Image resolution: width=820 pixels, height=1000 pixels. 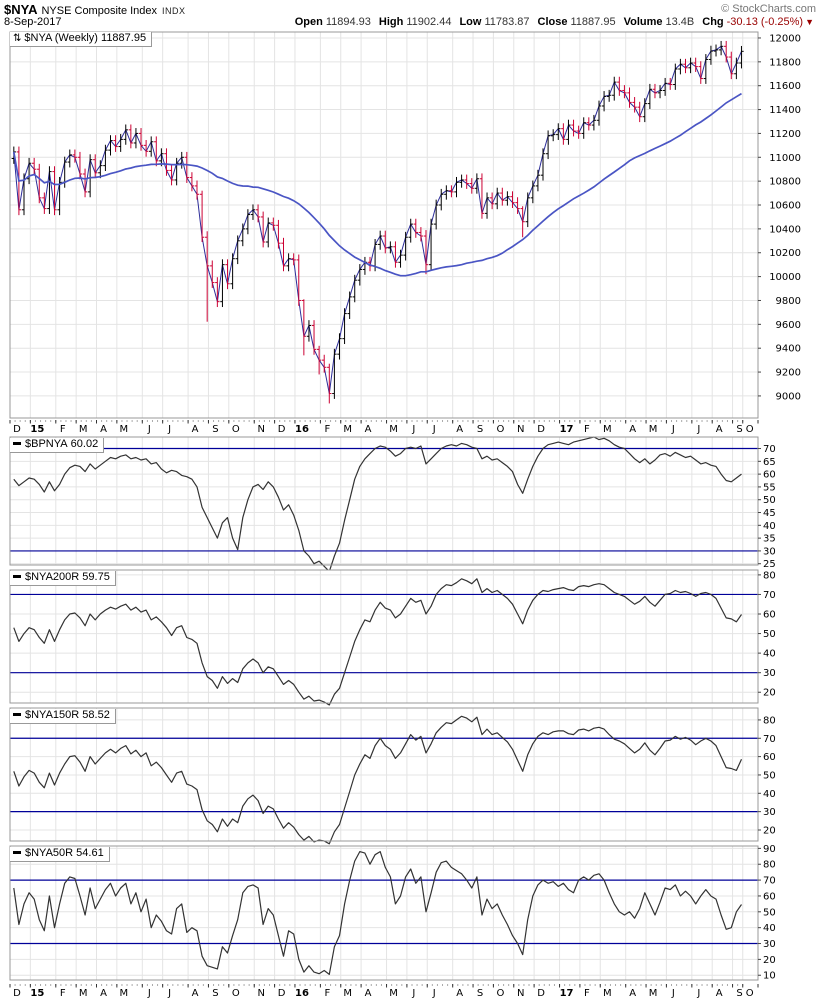 What do you see at coordinates (507, 22) in the screenshot?
I see `low-value: 11783.87` at bounding box center [507, 22].